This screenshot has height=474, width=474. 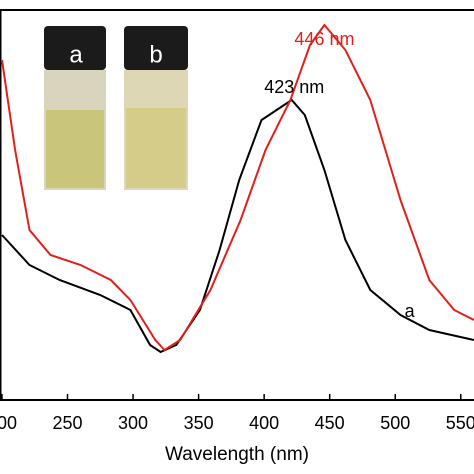 What do you see at coordinates (133, 423) in the screenshot?
I see `x-tick-label: 300` at bounding box center [133, 423].